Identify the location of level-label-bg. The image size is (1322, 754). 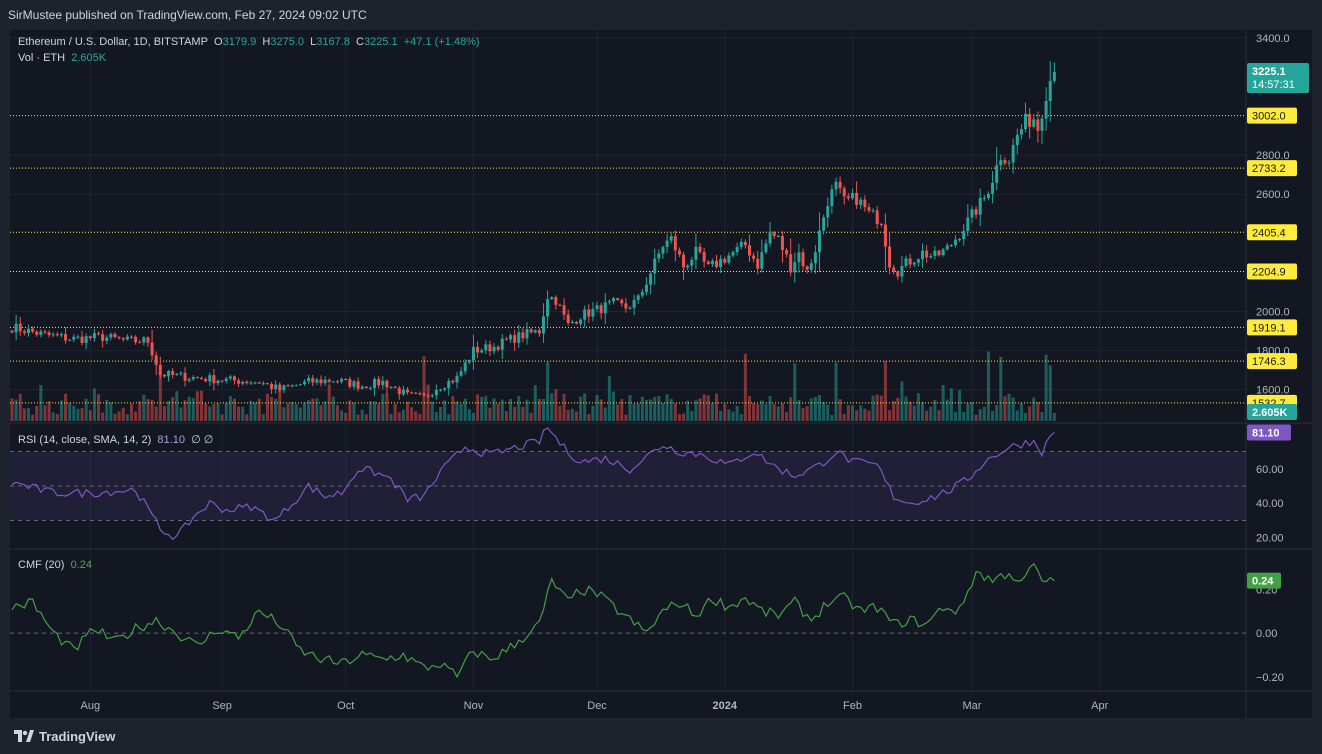
(1272, 361).